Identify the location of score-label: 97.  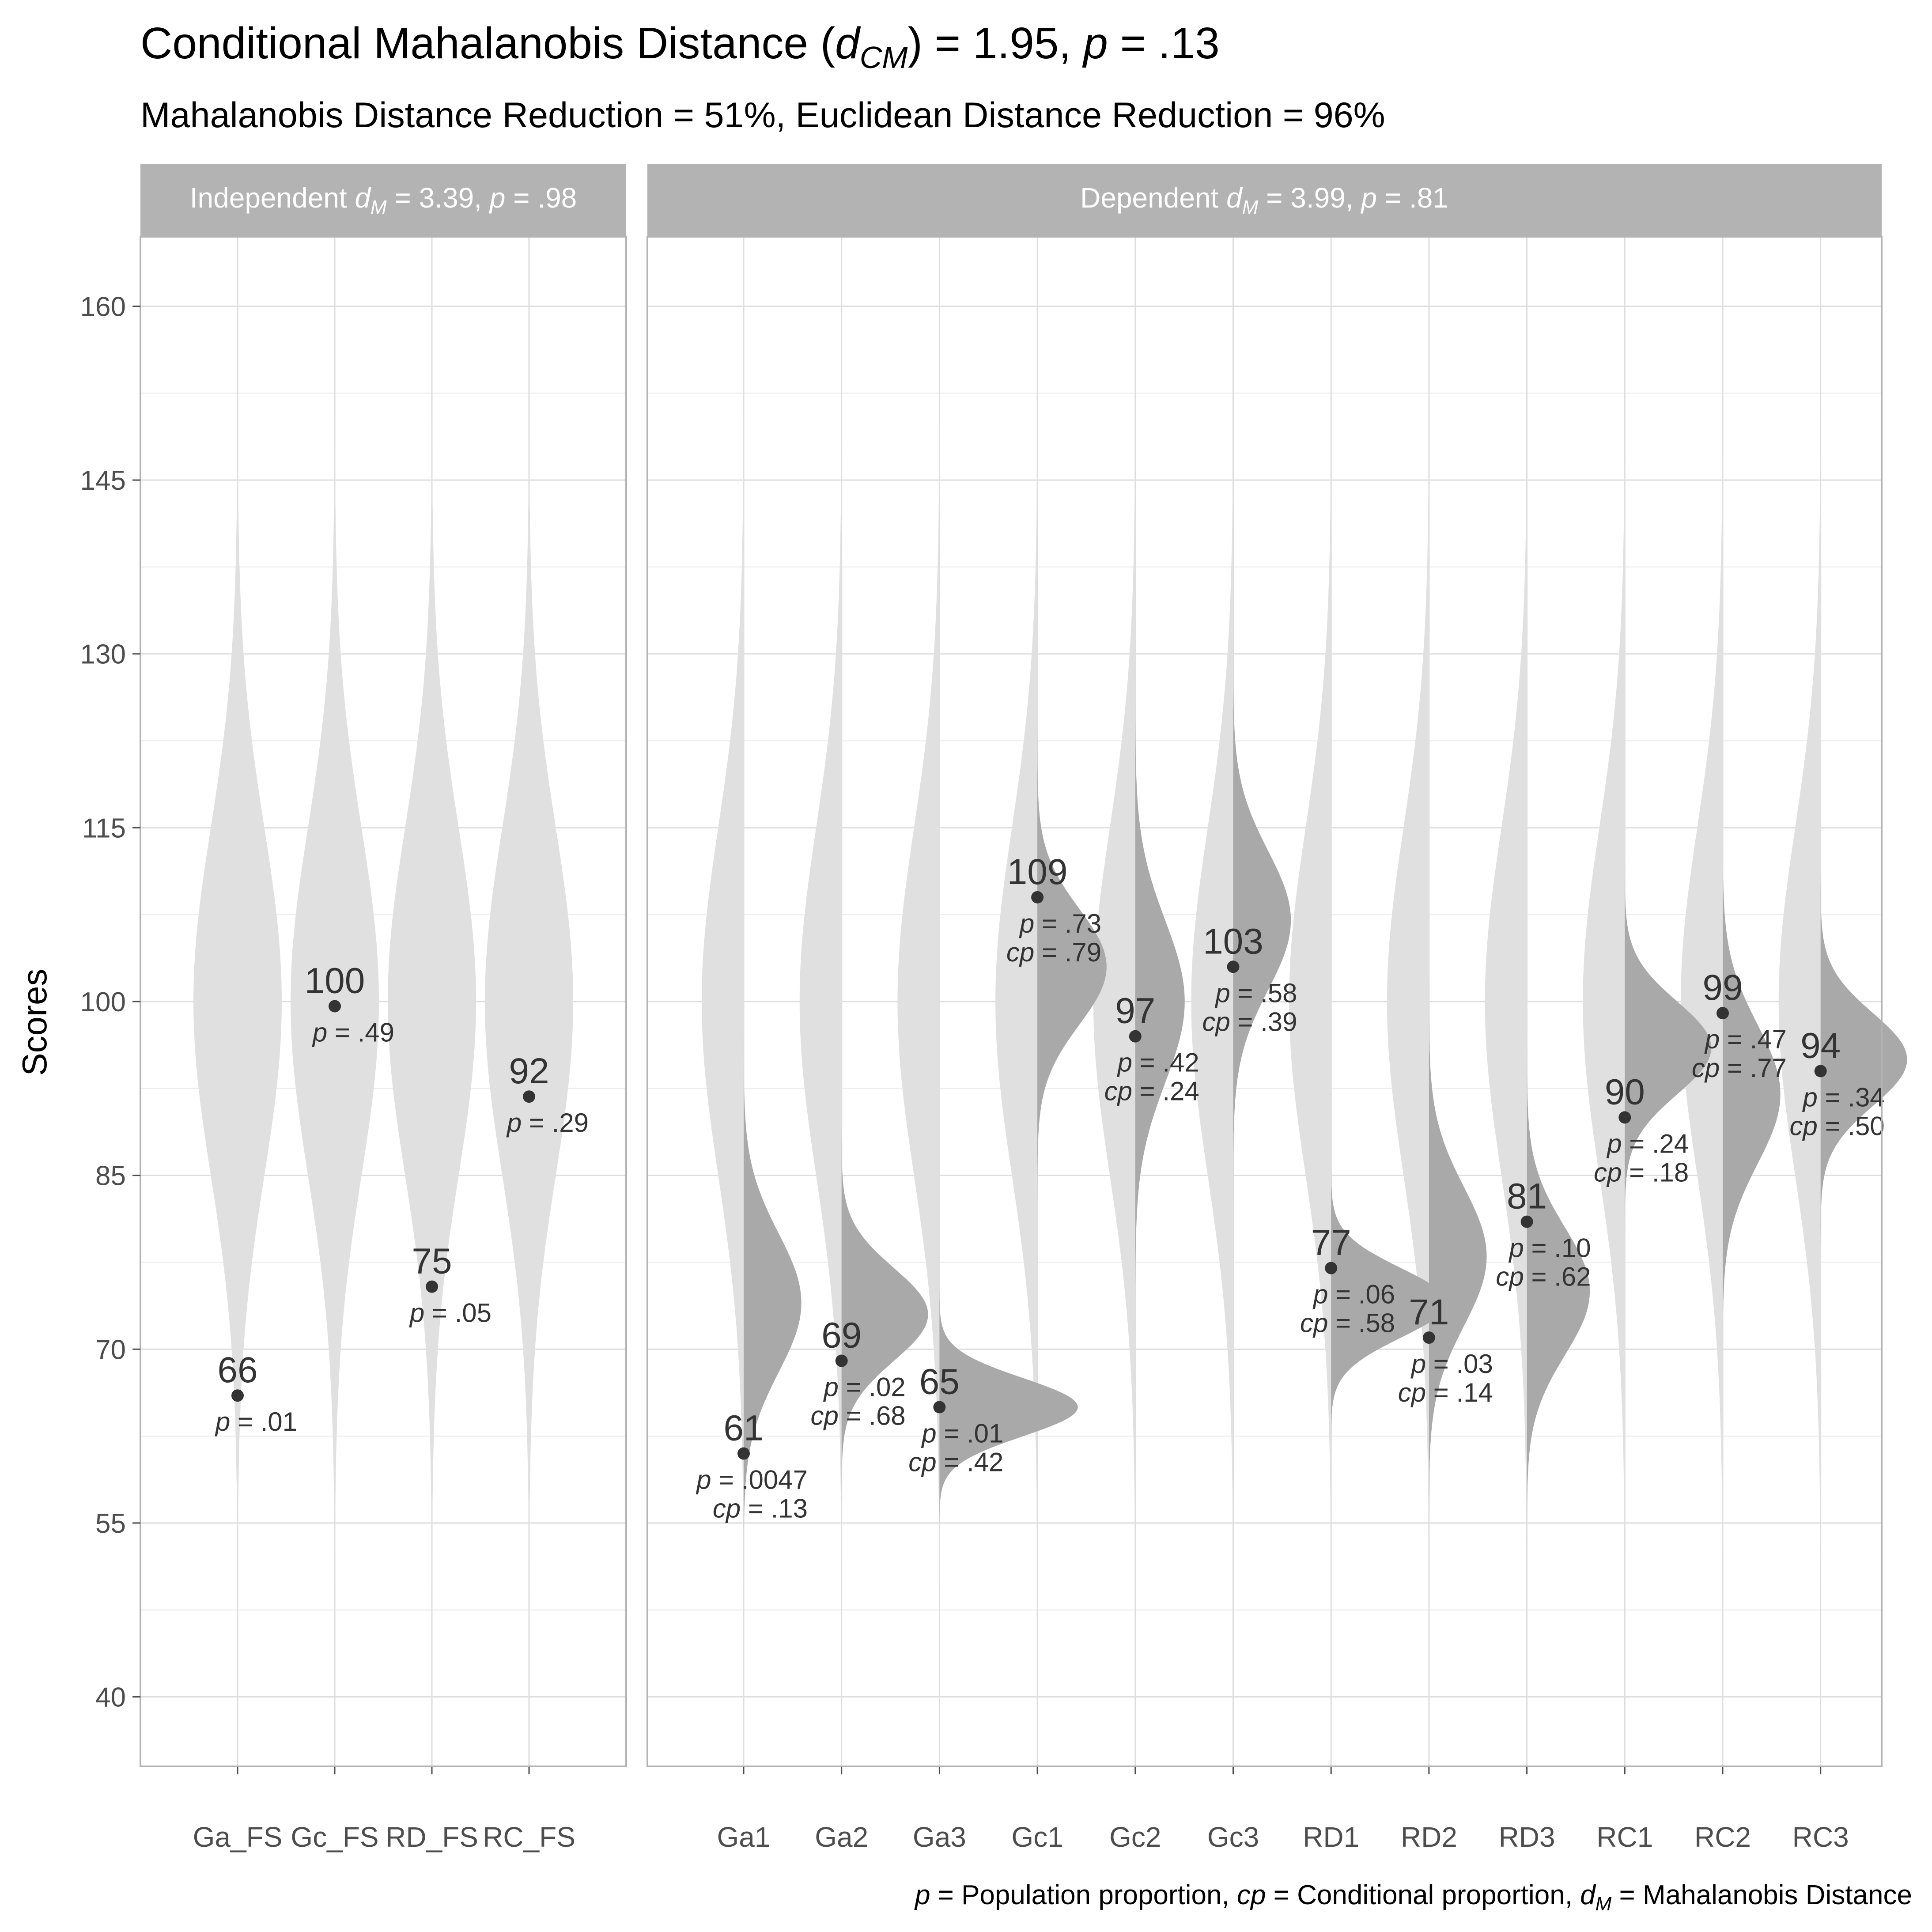
(1135, 1011).